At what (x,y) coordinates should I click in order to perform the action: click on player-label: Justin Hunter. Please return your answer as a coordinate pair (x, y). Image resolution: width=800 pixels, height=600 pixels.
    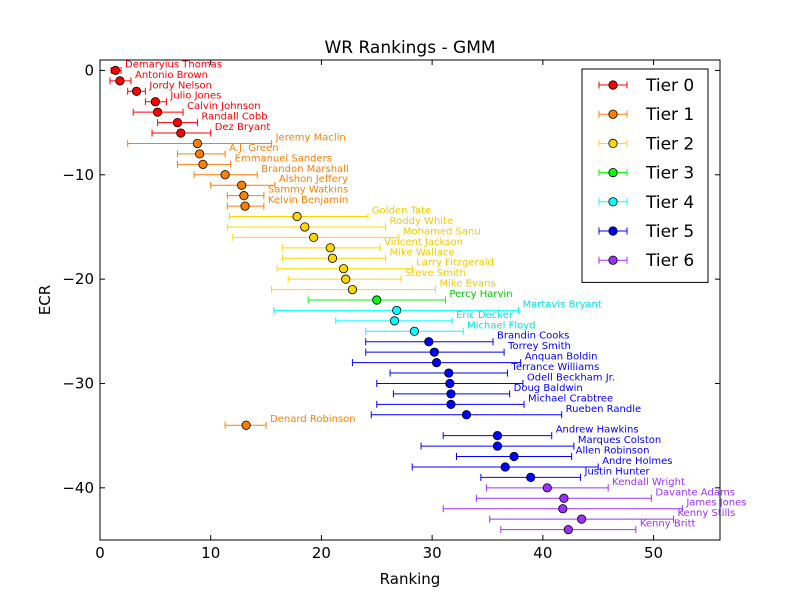
    Looking at the image, I should click on (617, 471).